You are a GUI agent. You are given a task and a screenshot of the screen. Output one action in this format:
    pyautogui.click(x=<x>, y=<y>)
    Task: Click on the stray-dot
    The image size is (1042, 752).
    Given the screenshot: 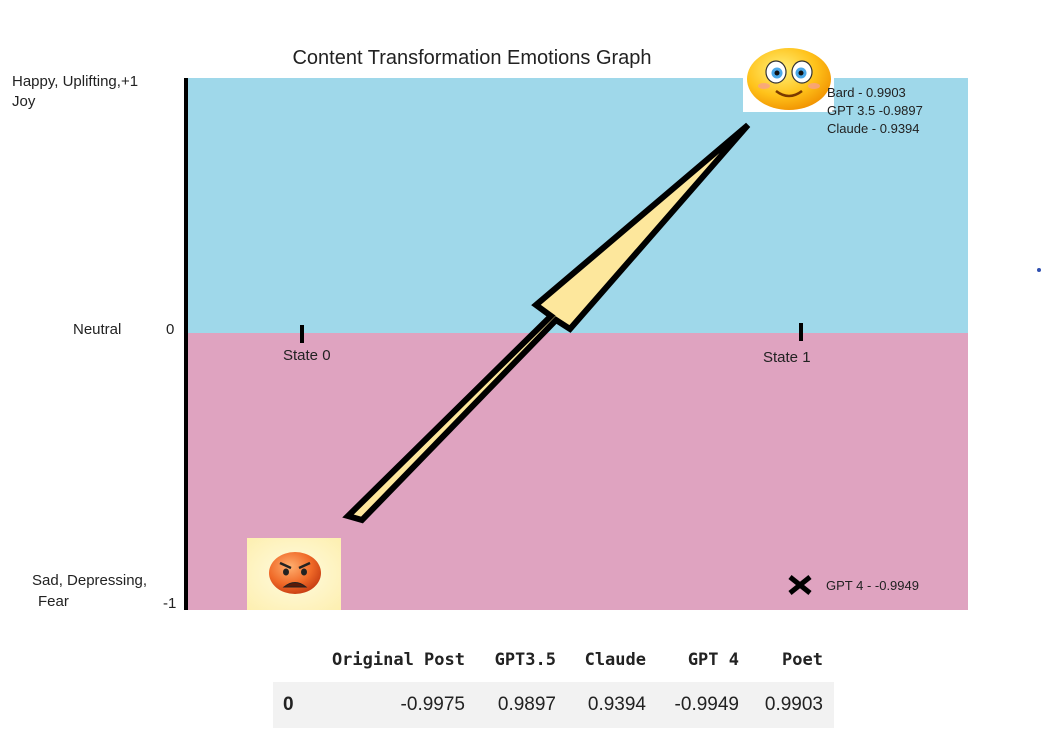 What is the action you would take?
    pyautogui.click(x=1039, y=270)
    